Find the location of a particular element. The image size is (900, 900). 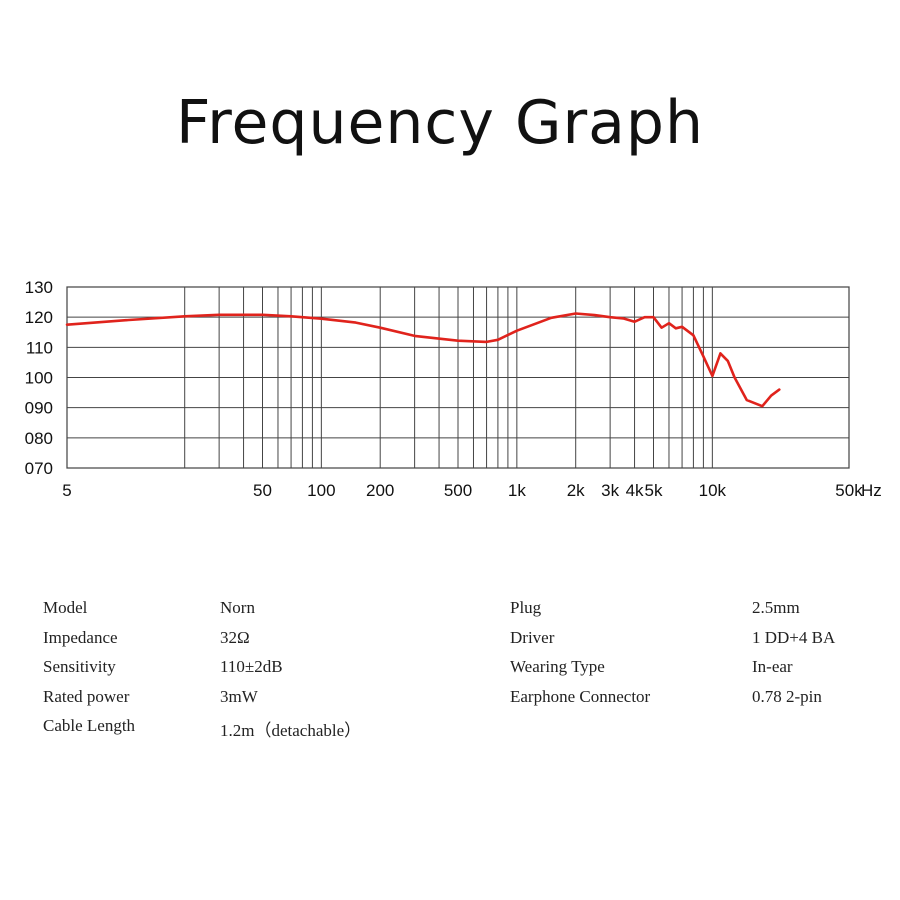

x-tick-label: 50 is located at coordinates (262, 490).